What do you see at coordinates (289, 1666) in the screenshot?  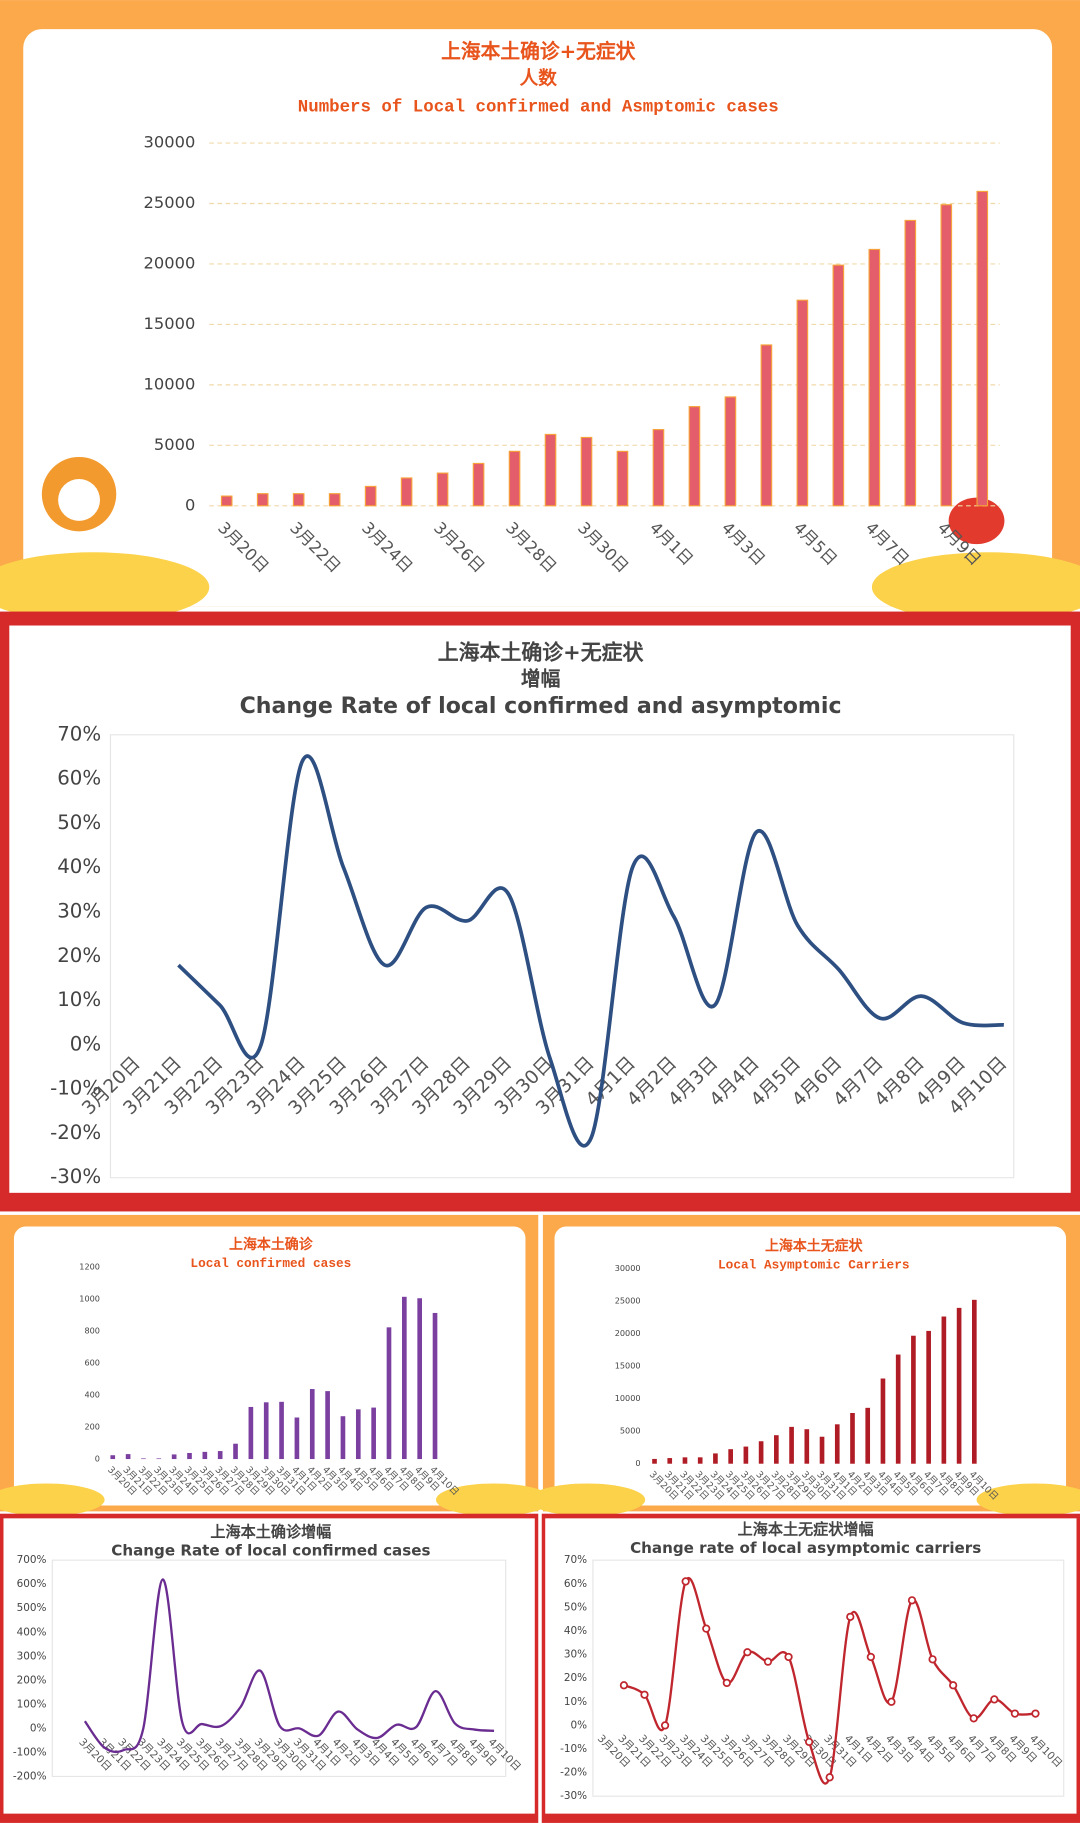 I see `line` at bounding box center [289, 1666].